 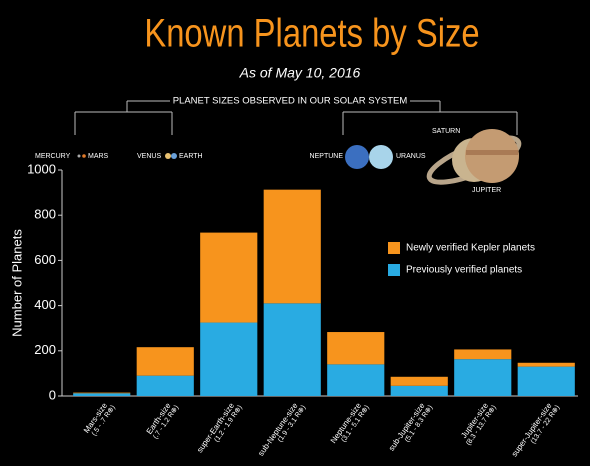 I want to click on planet-label: EARTH, so click(x=191, y=156).